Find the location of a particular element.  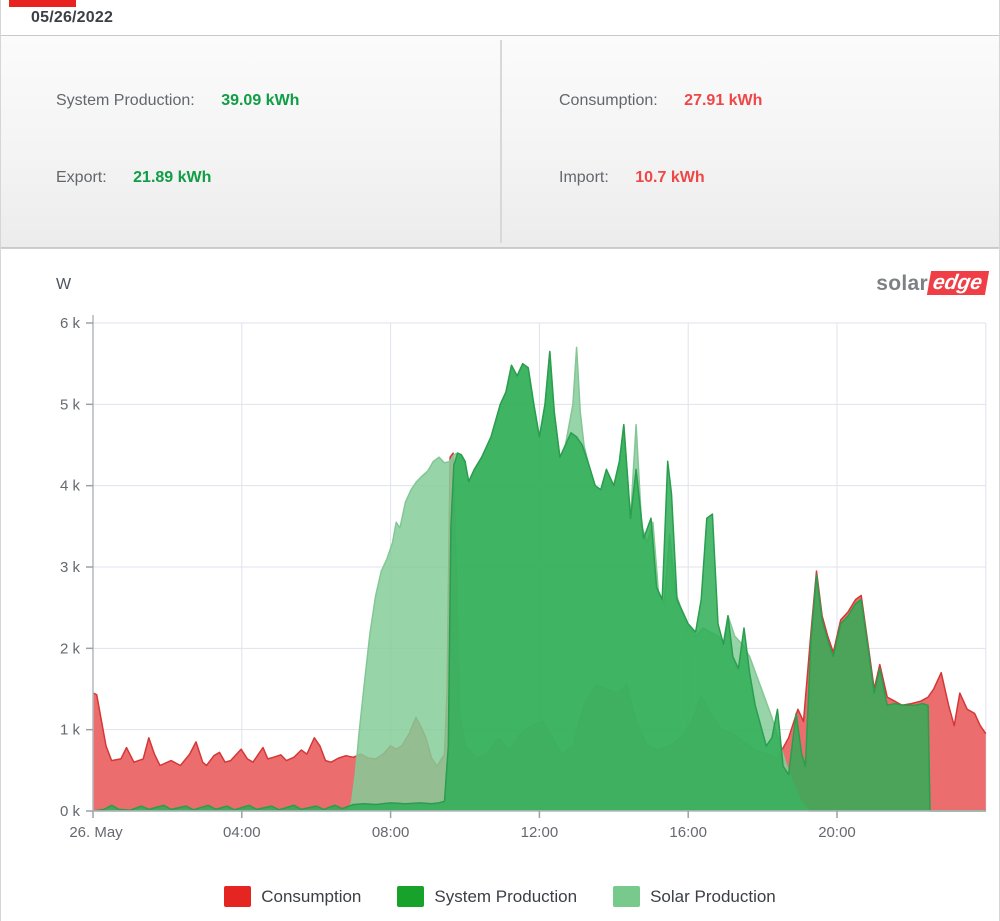

legend-label: Consumption is located at coordinates (311, 896).